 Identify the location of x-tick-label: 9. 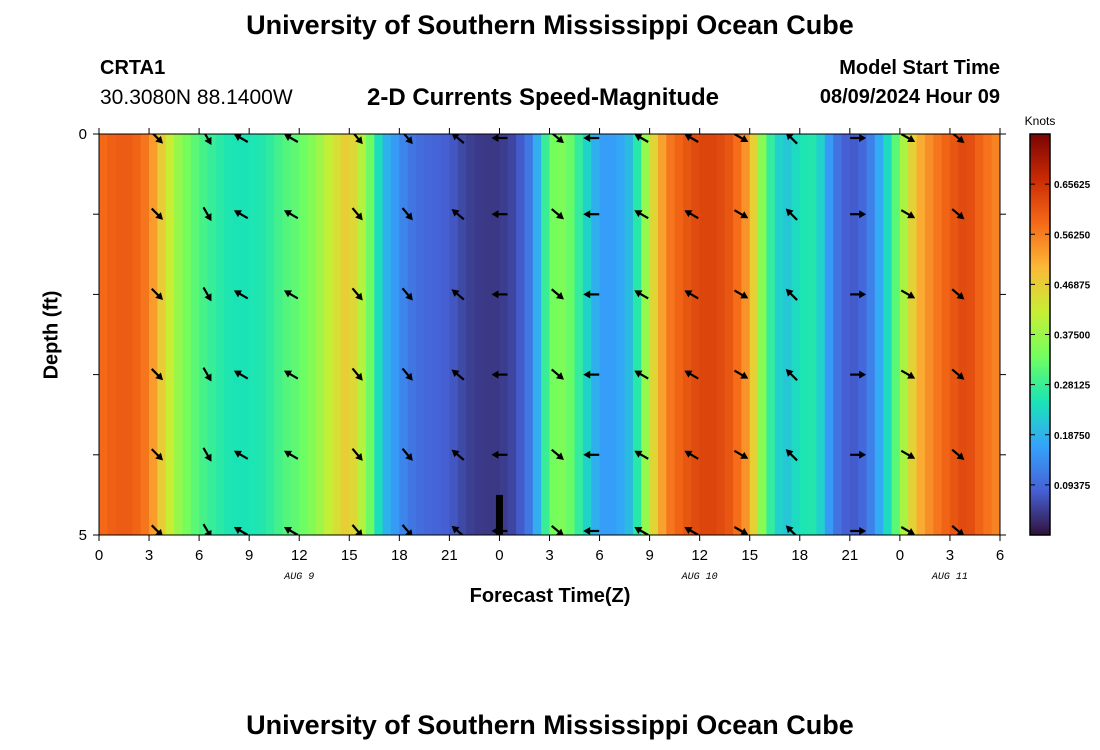
(249, 555).